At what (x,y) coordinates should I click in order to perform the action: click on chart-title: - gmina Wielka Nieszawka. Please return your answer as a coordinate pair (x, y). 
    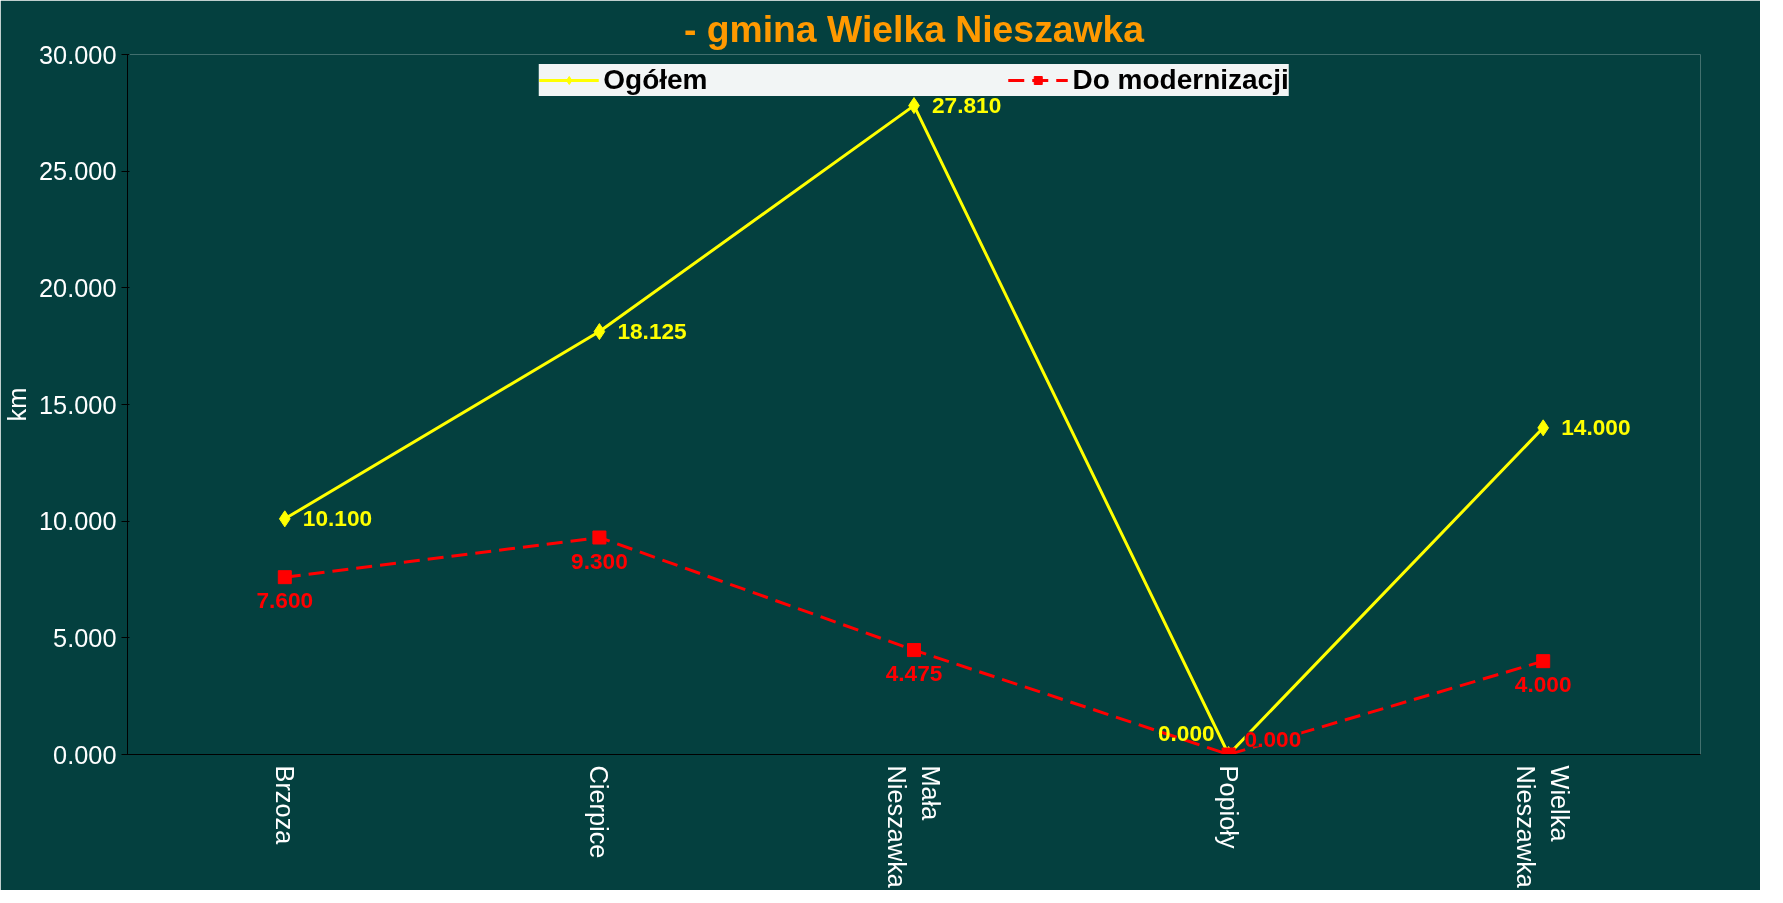
    Looking at the image, I should click on (914, 28).